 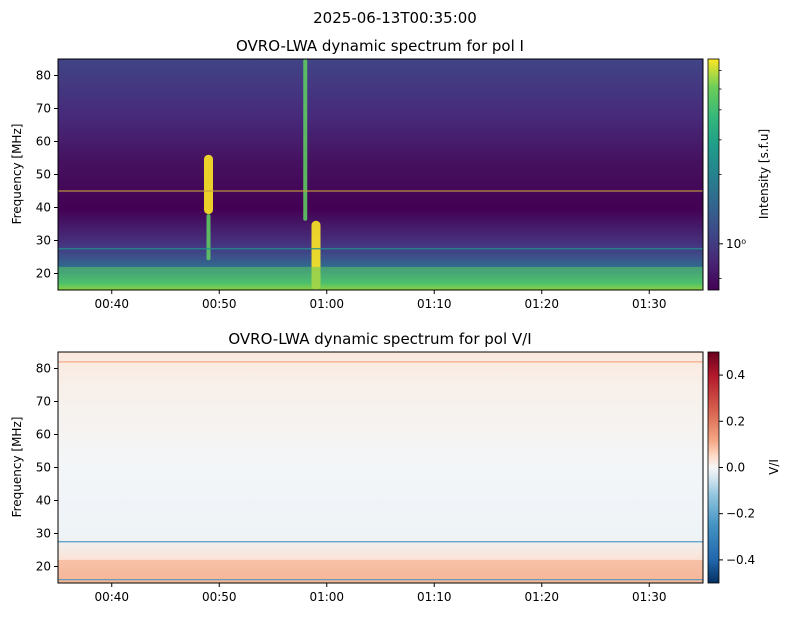 I want to click on colorbar-tick-label: 0.4, so click(x=735, y=375).